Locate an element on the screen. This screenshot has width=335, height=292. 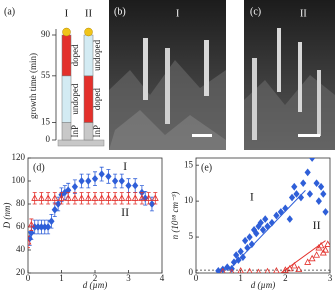
y-tick-label: 60 is located at coordinates (21, 226).